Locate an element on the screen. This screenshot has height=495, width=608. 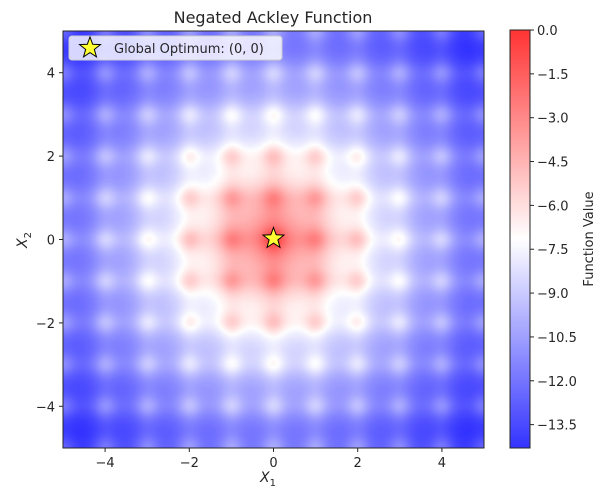
x-axis-label-sub: 1 is located at coordinates (273, 483).